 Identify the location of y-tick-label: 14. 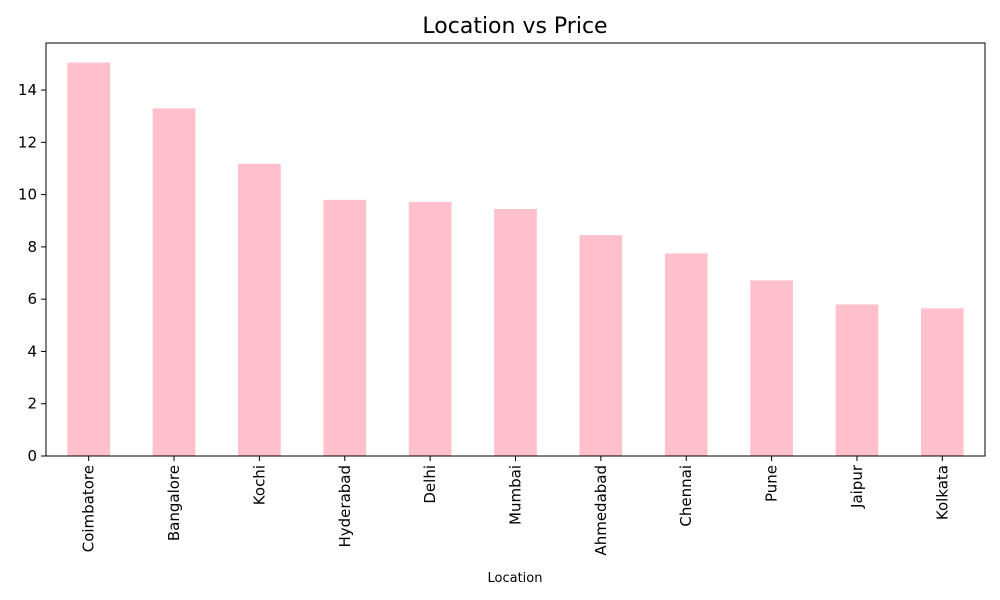
(27, 90).